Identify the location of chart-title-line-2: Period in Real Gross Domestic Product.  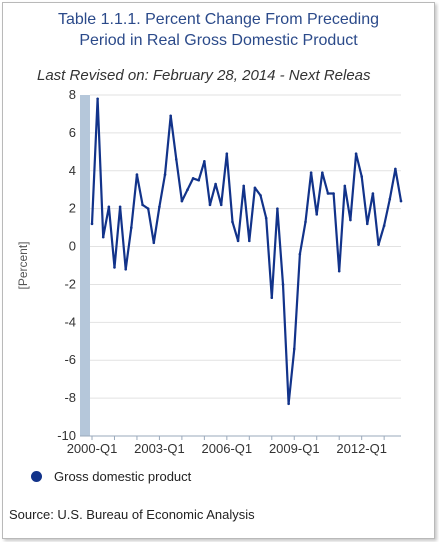
(218, 40).